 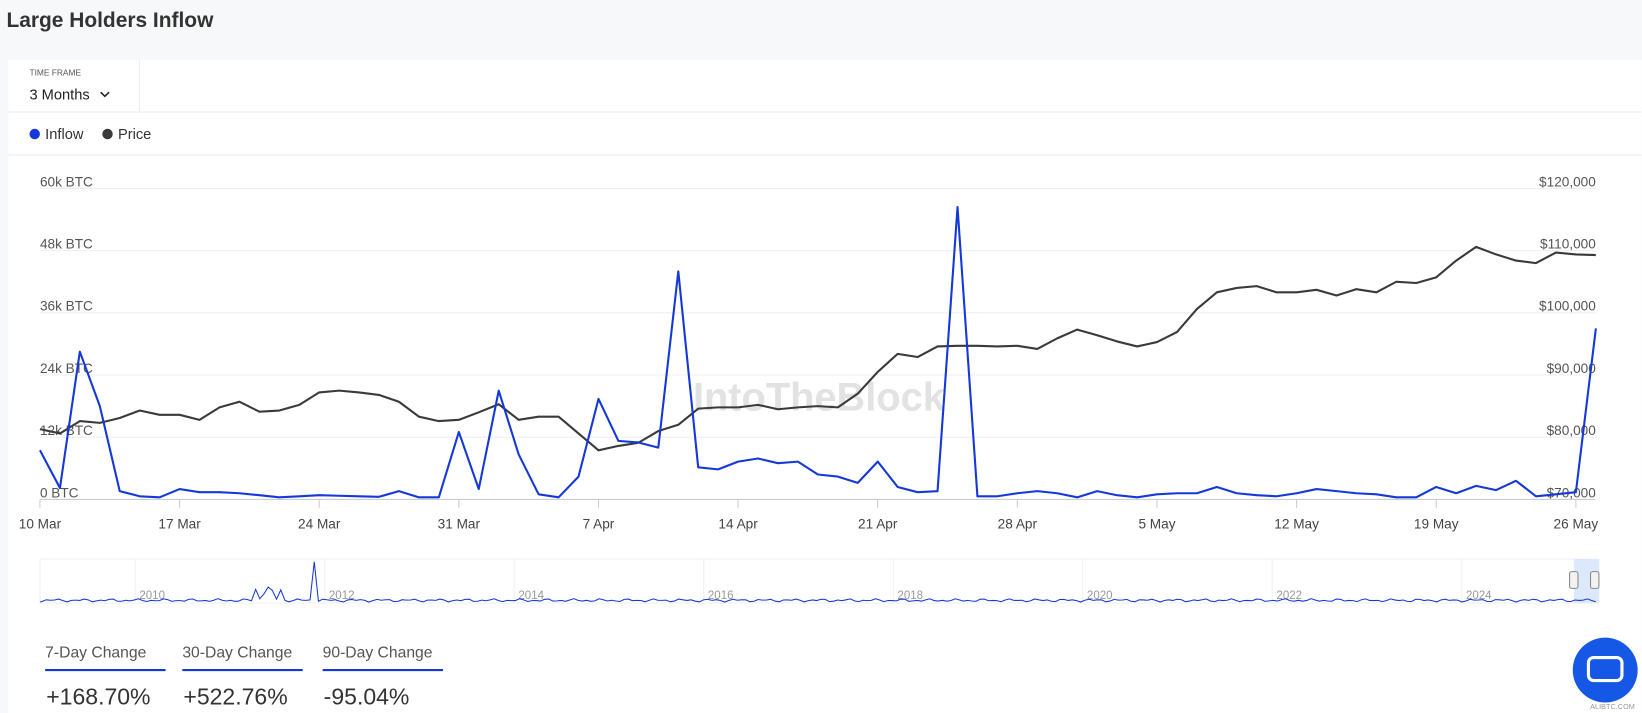 I want to click on y2-tick-label: $100,000, so click(x=1567, y=306).